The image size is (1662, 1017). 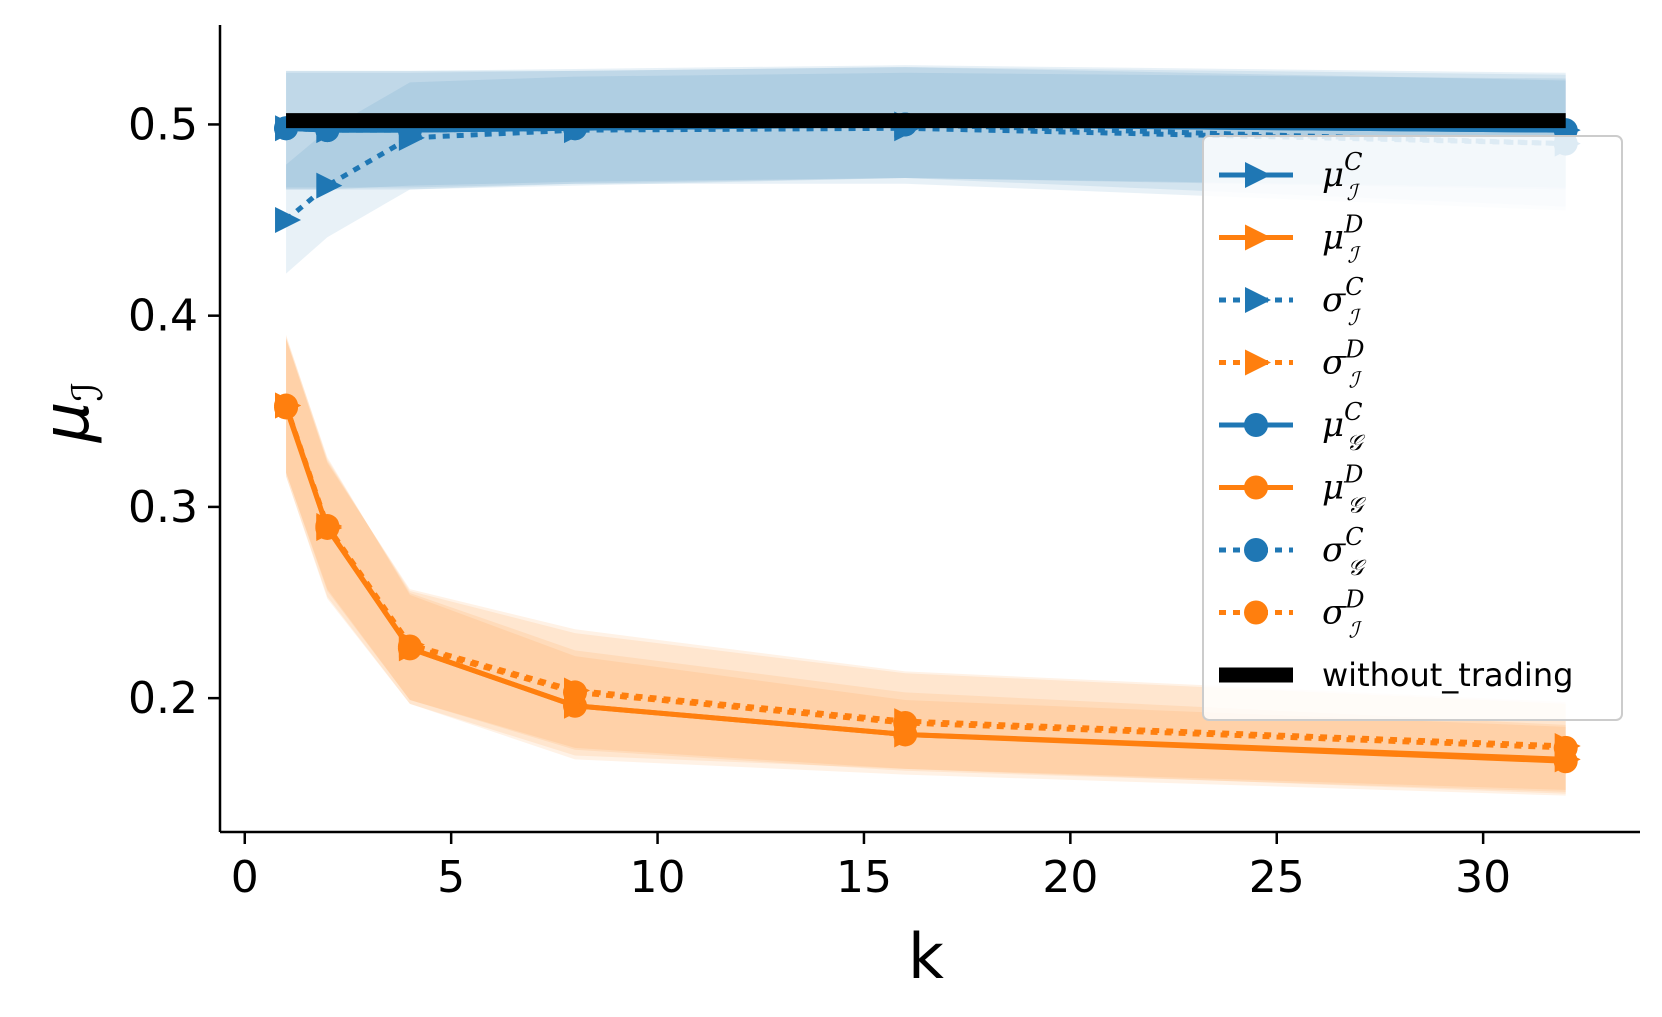 What do you see at coordinates (1292, 490) in the screenshot?
I see `legend-item: μD 𝒢` at bounding box center [1292, 490].